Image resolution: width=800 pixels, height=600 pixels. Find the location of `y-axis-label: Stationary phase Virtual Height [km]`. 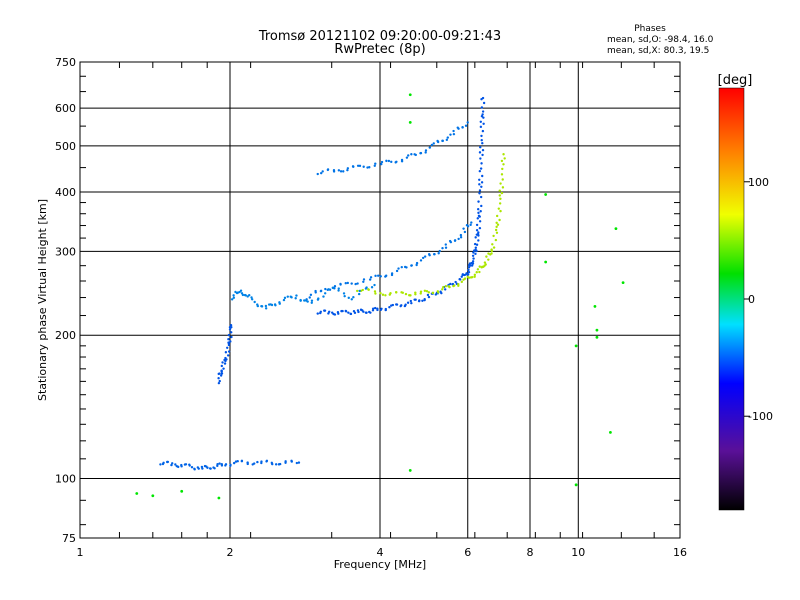

y-axis-label: Stationary phase Virtual Height [km] is located at coordinates (42, 300).